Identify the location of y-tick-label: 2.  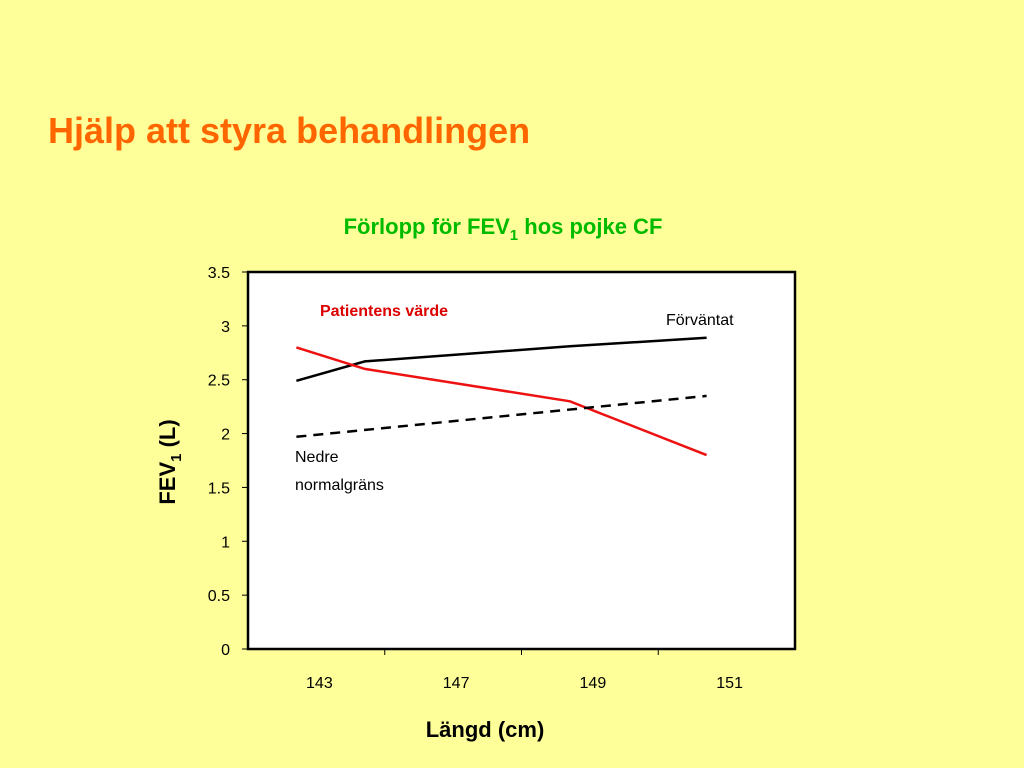
(225, 435).